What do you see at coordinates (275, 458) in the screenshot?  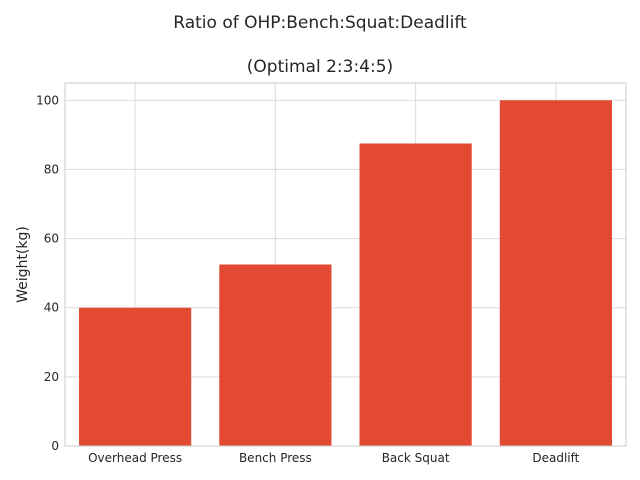 I see `x-tick-label: Bench Press` at bounding box center [275, 458].